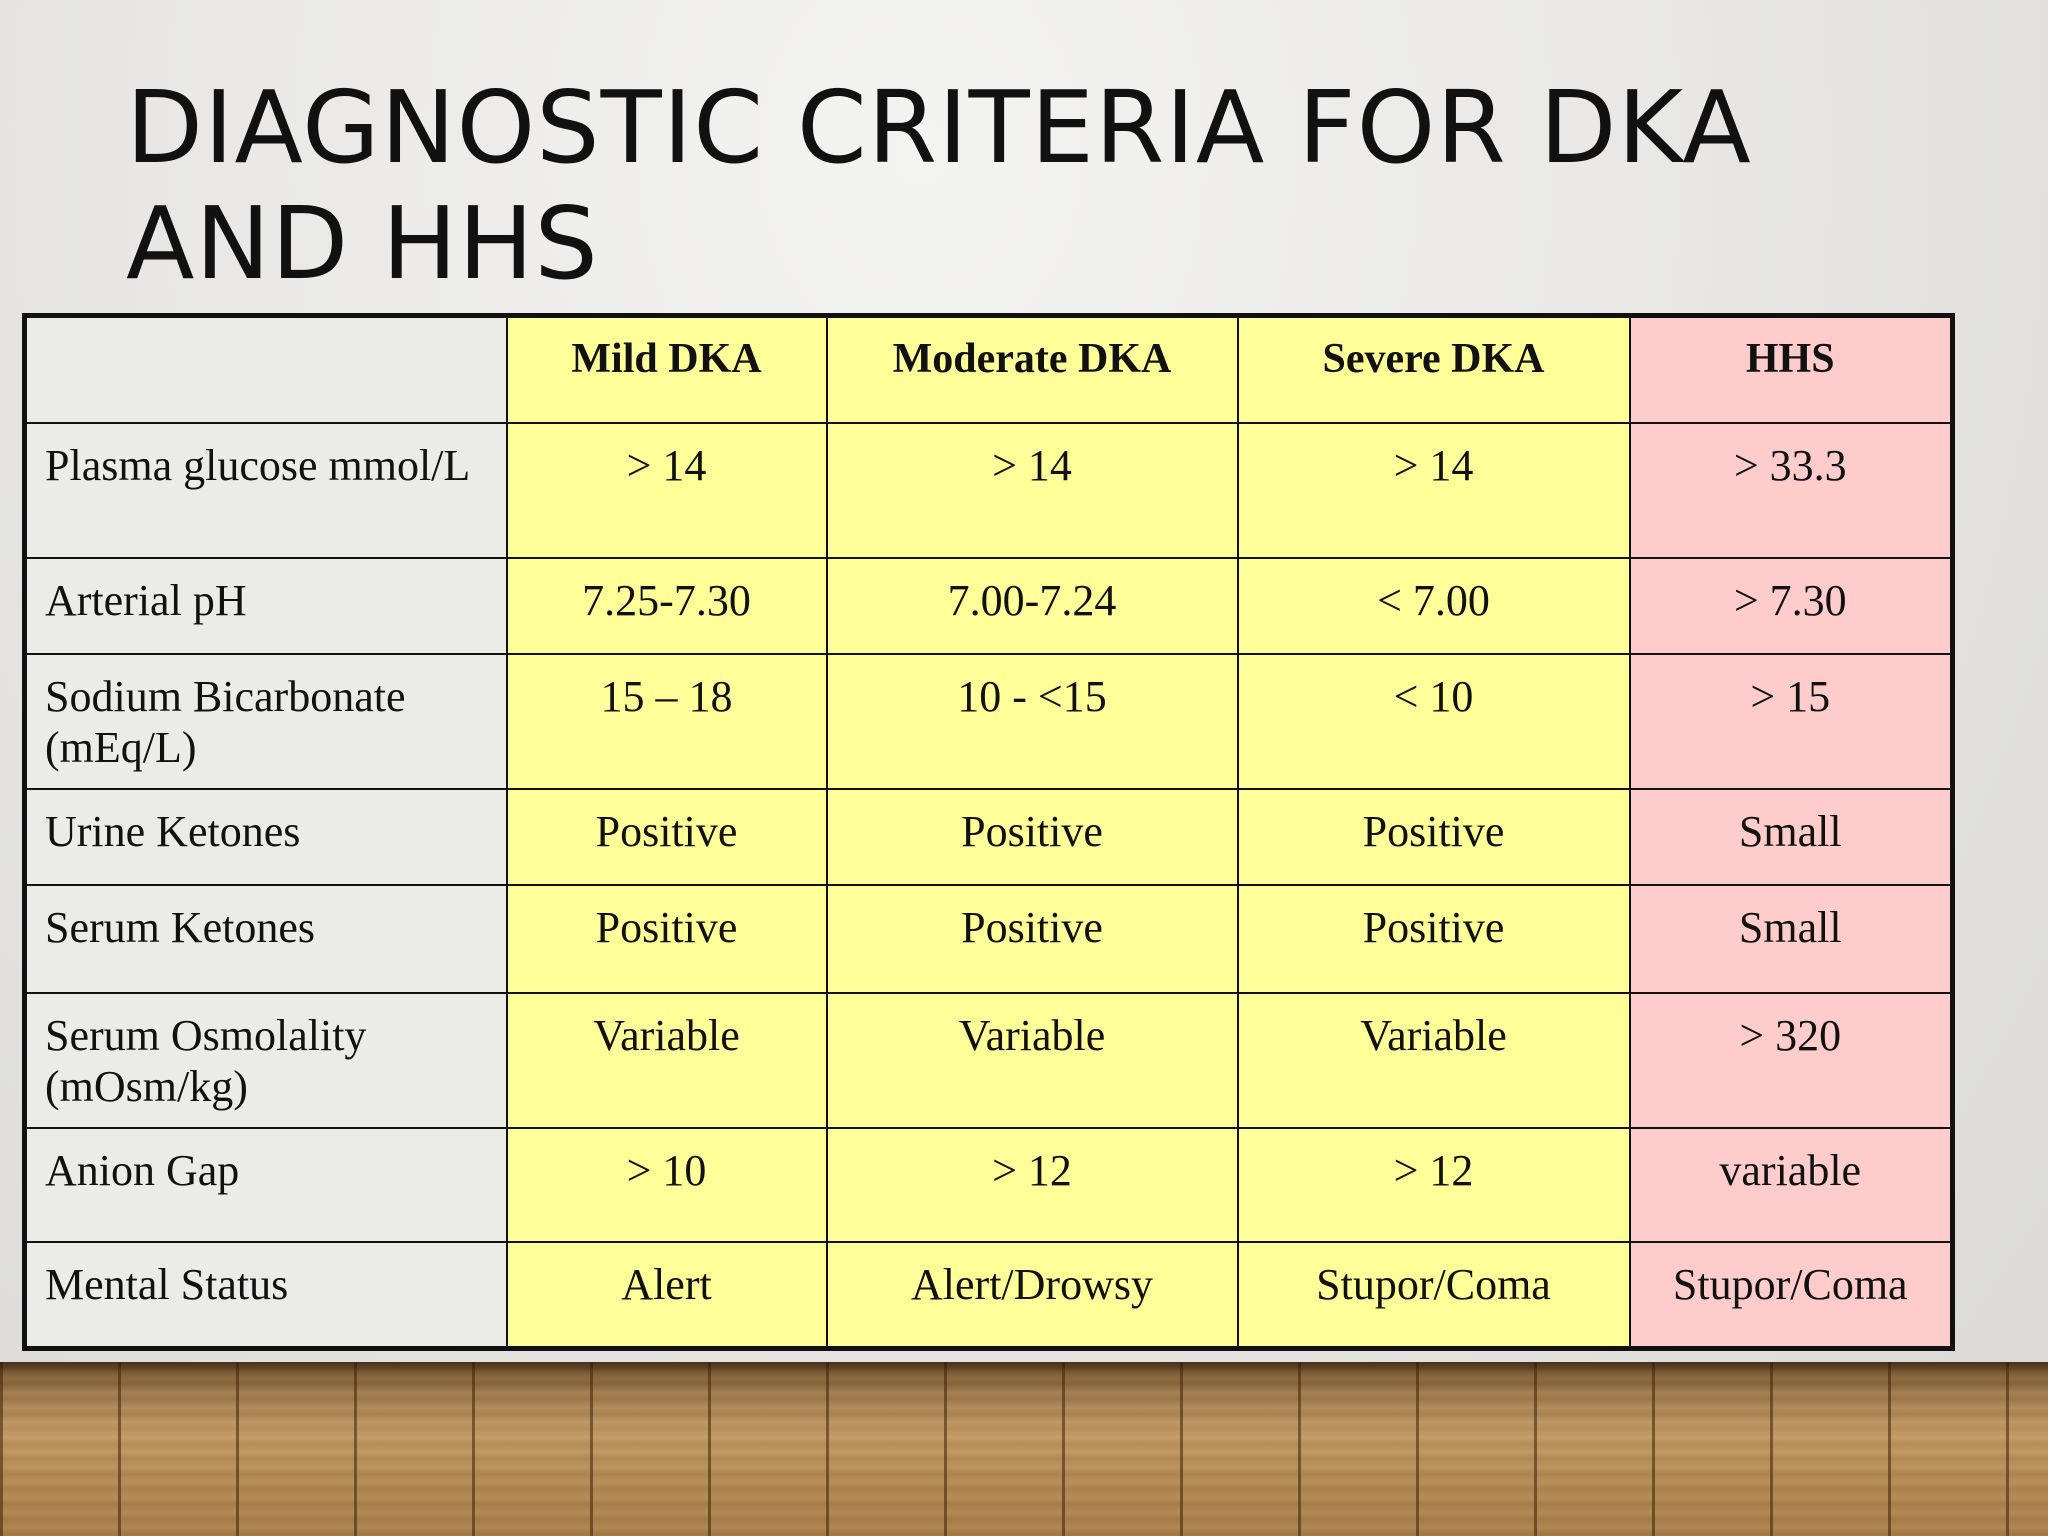 The width and height of the screenshot is (2048, 1536). I want to click on table-cell: < 10, so click(1433, 721).